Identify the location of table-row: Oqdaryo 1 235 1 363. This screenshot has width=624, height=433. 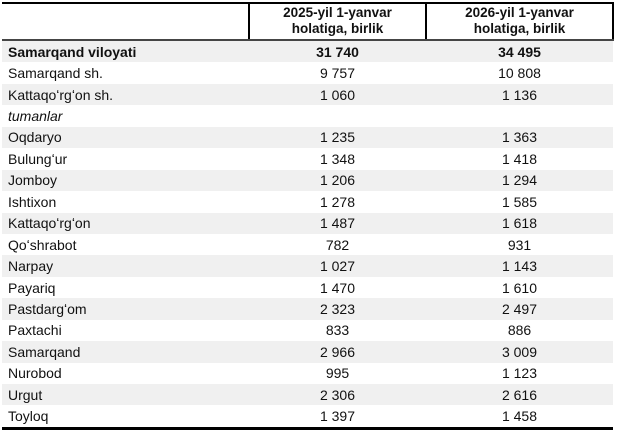
(307, 137).